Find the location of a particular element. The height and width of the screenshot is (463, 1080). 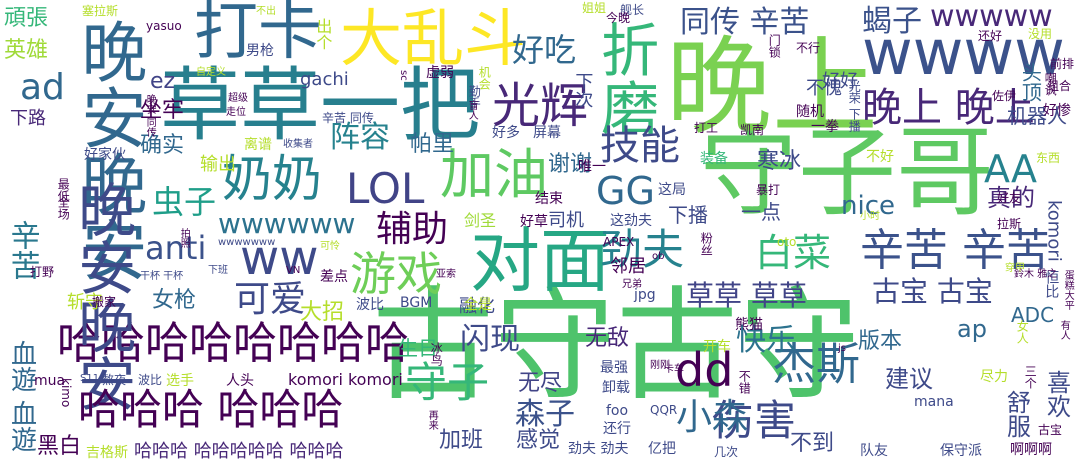

word: 守子哥 is located at coordinates (847, 173).